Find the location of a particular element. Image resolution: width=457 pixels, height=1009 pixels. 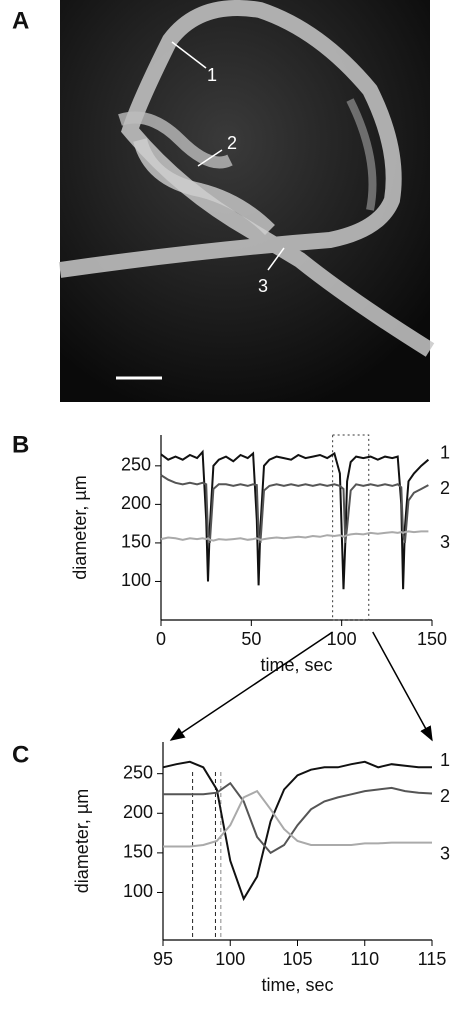

panel-label: B is located at coordinates (20, 444).